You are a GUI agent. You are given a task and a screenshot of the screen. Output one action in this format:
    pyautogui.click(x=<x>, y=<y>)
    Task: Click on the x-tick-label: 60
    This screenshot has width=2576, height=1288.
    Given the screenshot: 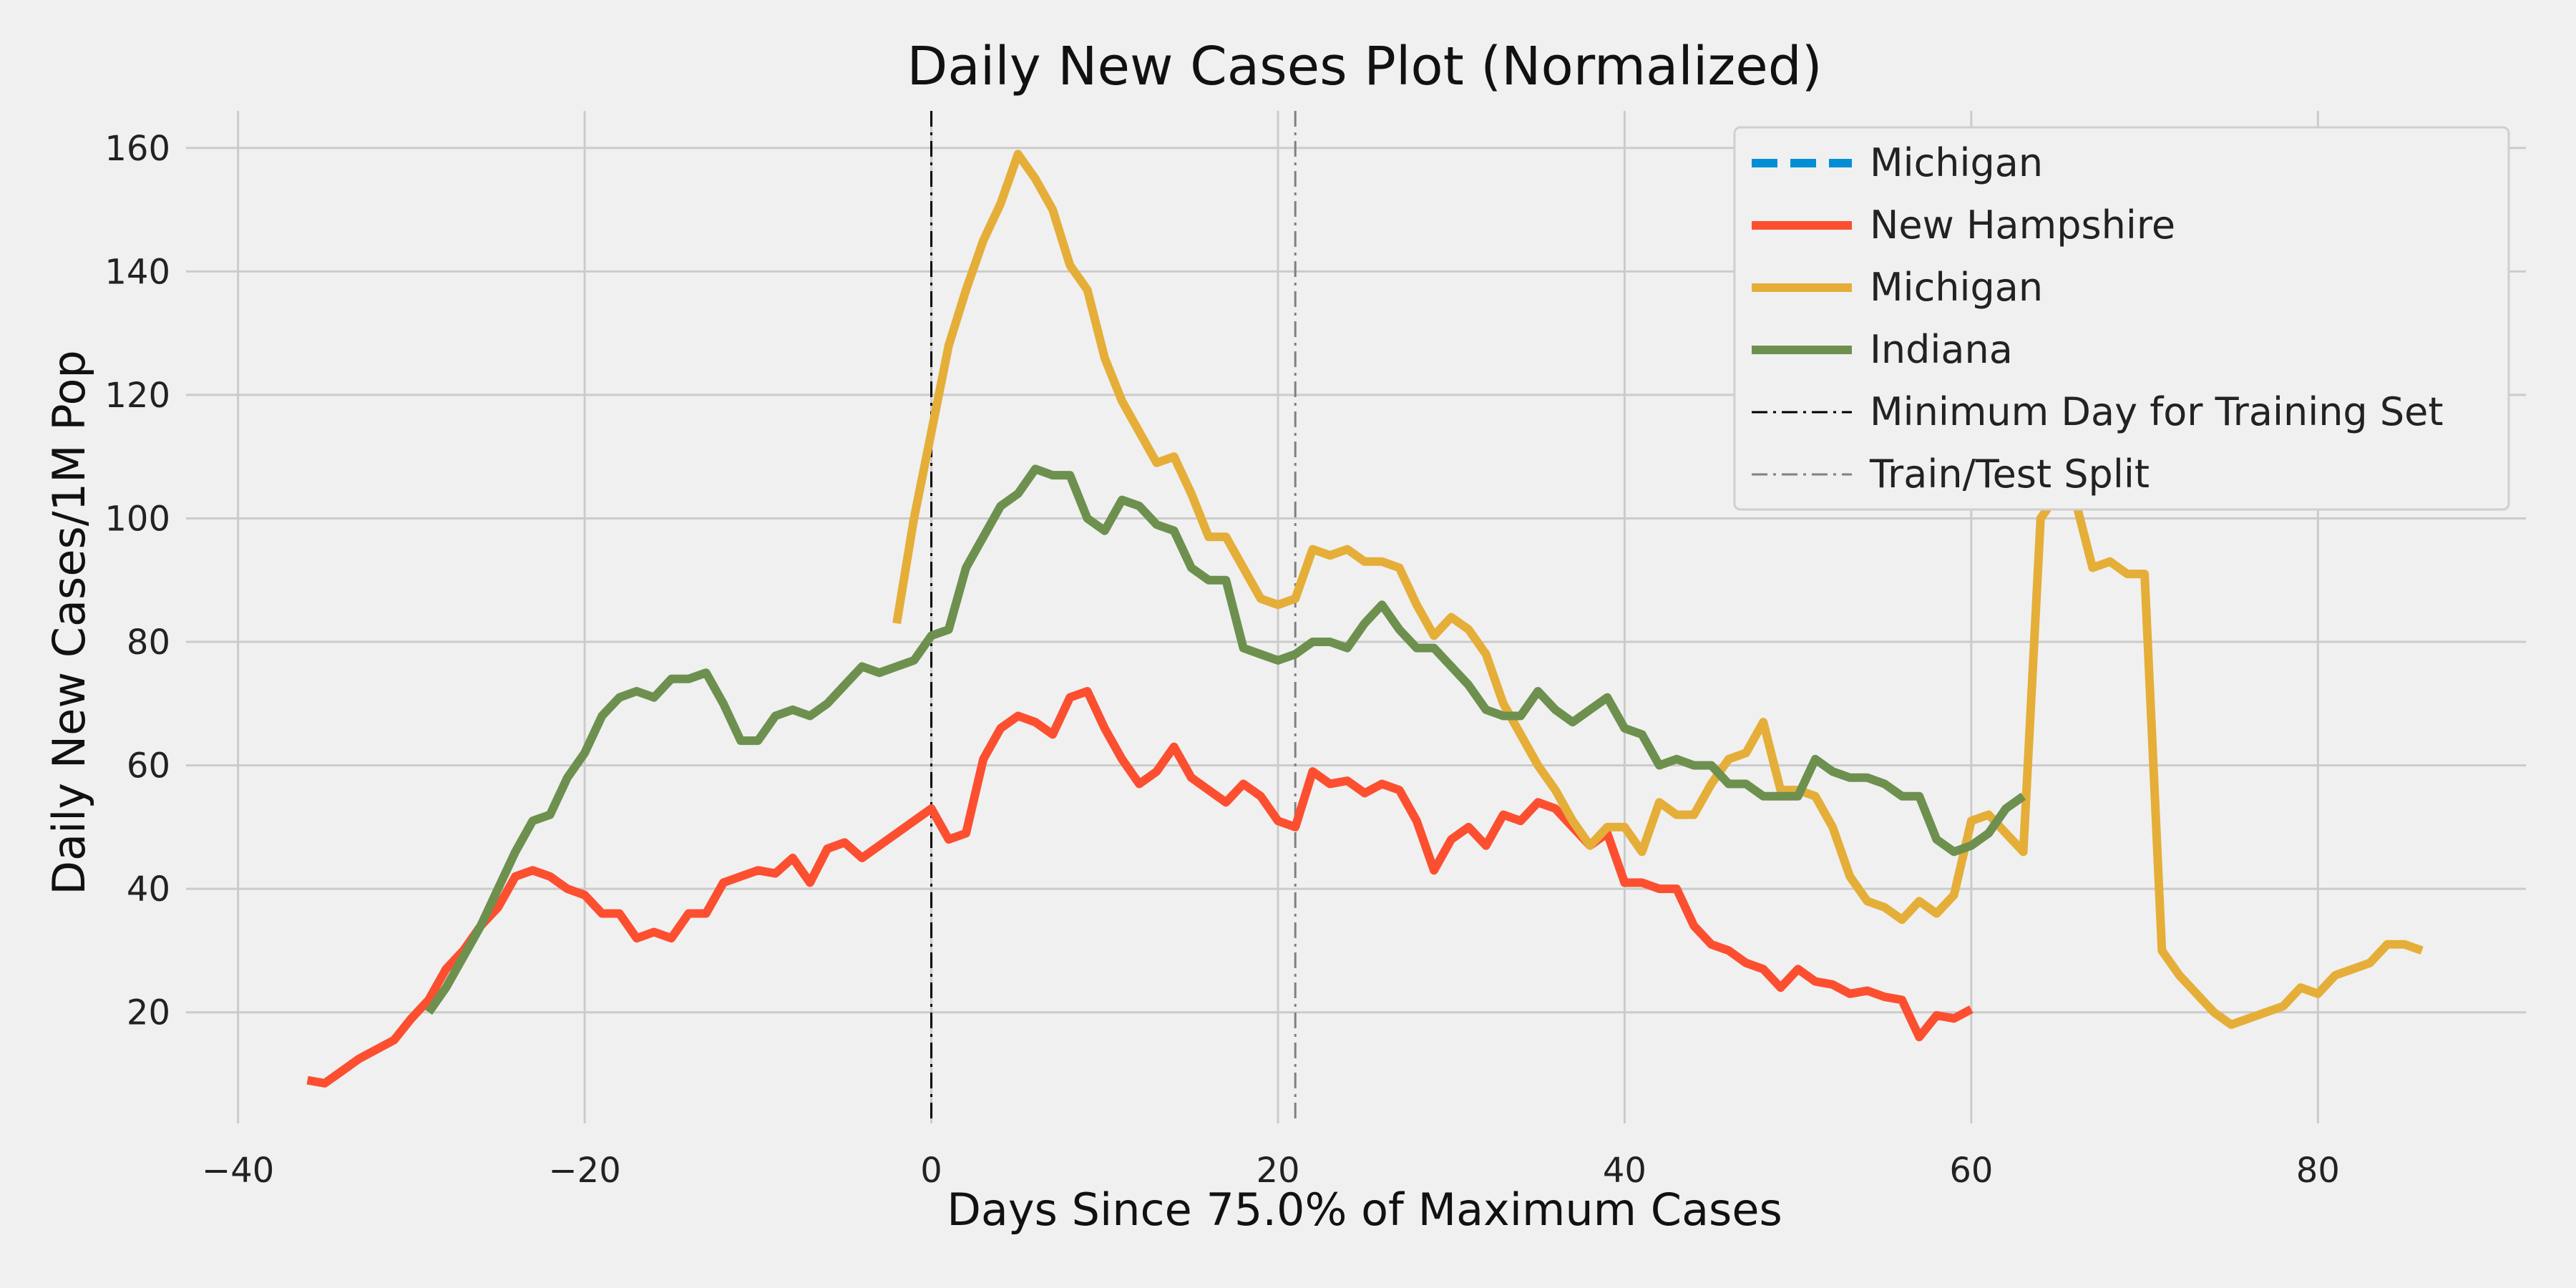 What is the action you would take?
    pyautogui.click(x=1971, y=1171)
    